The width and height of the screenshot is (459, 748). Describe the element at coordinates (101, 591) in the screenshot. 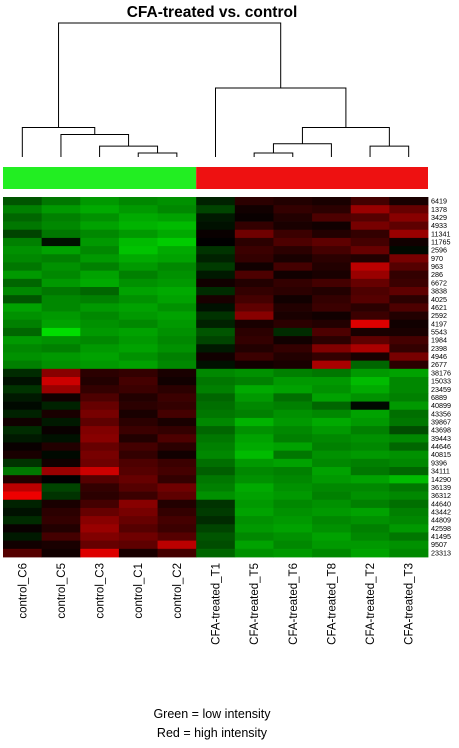

I see `column-label: control_C3` at that location.